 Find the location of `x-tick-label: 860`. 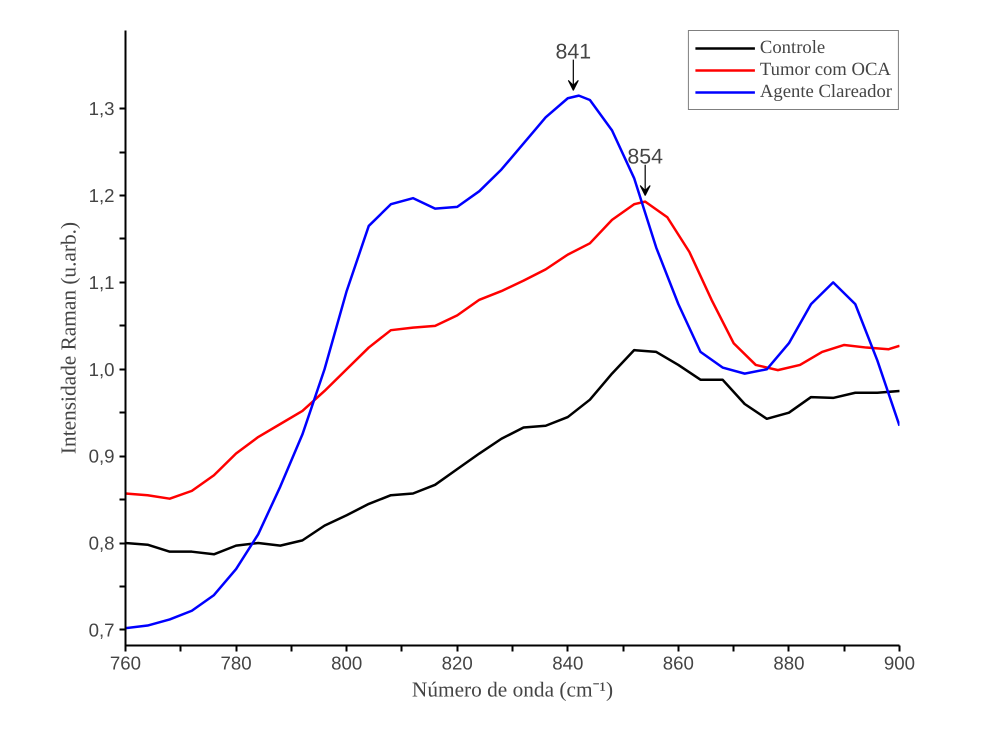

x-tick-label: 860 is located at coordinates (678, 663).